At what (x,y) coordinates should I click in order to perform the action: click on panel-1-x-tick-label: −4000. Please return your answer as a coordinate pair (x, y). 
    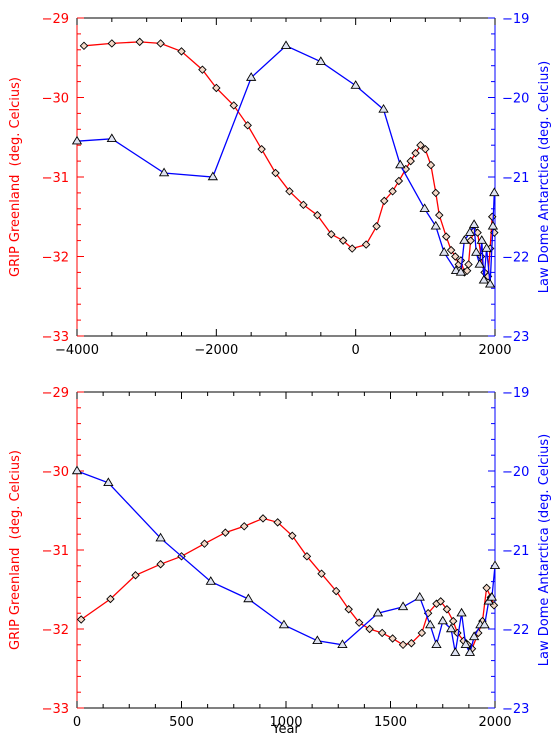
    Looking at the image, I should click on (77, 350).